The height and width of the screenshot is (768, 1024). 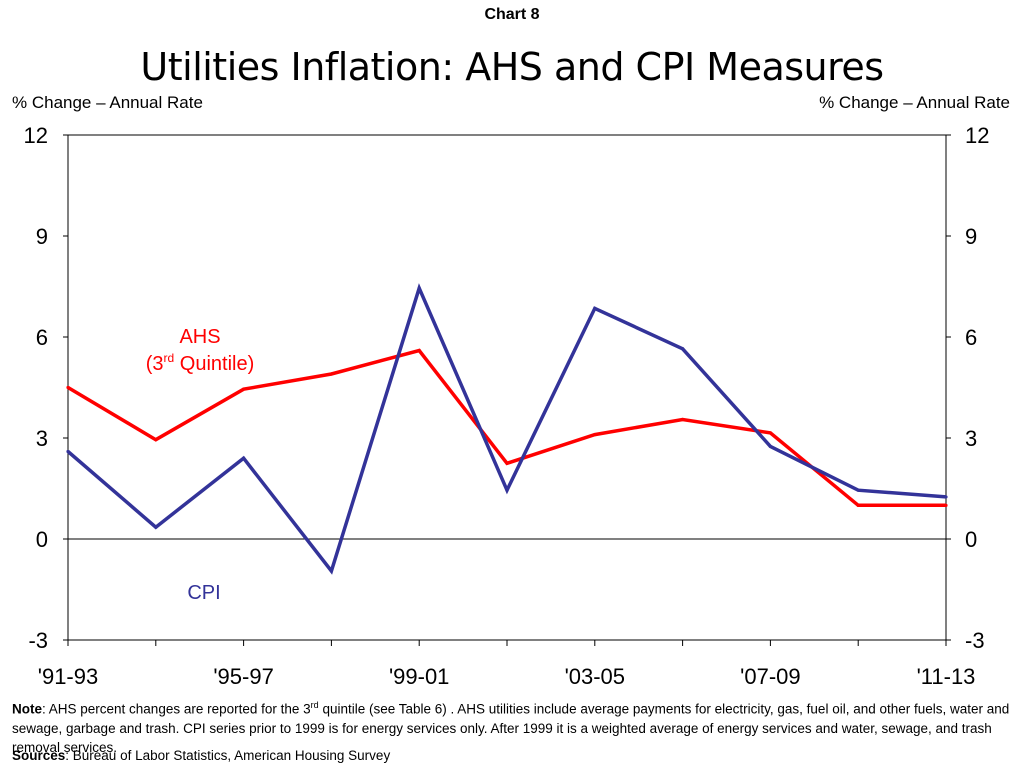 I want to click on y-tick-label-left: 12, so click(x=36, y=135).